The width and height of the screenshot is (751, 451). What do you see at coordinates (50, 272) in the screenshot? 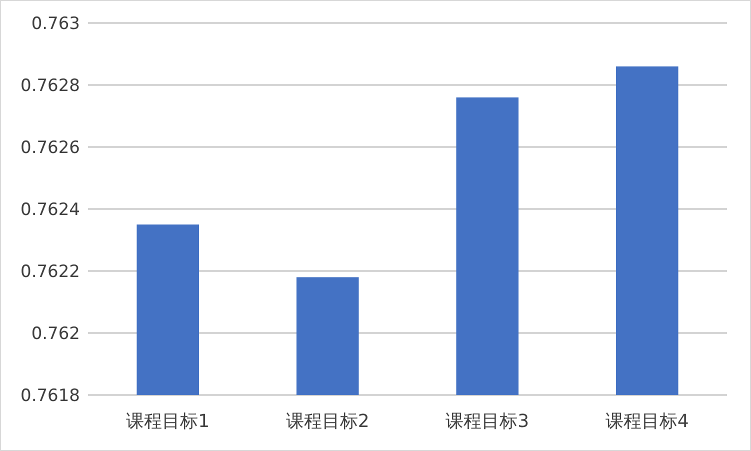
I see `y-tick-label: 0.7622` at bounding box center [50, 272].